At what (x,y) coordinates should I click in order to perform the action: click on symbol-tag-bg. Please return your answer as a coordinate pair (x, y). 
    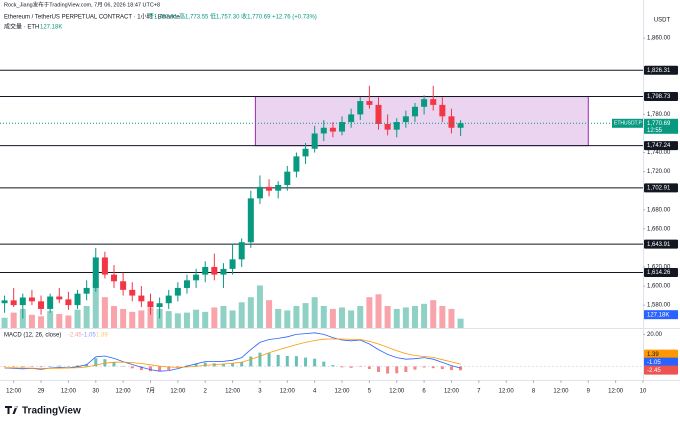
    Looking at the image, I should click on (627, 123).